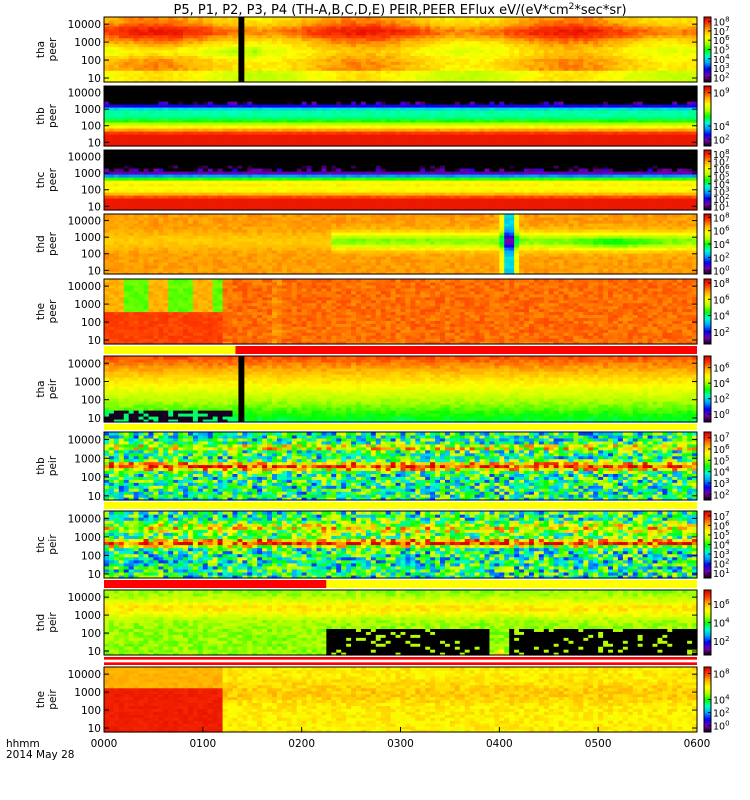  What do you see at coordinates (104, 744) in the screenshot?
I see `x-tick-label: 0000` at bounding box center [104, 744].